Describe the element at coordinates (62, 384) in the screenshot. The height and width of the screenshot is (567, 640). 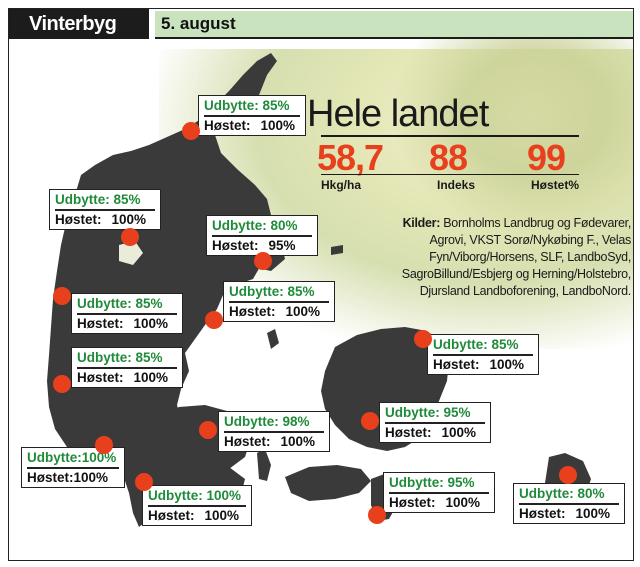
I see `region-marker-midwest` at that location.